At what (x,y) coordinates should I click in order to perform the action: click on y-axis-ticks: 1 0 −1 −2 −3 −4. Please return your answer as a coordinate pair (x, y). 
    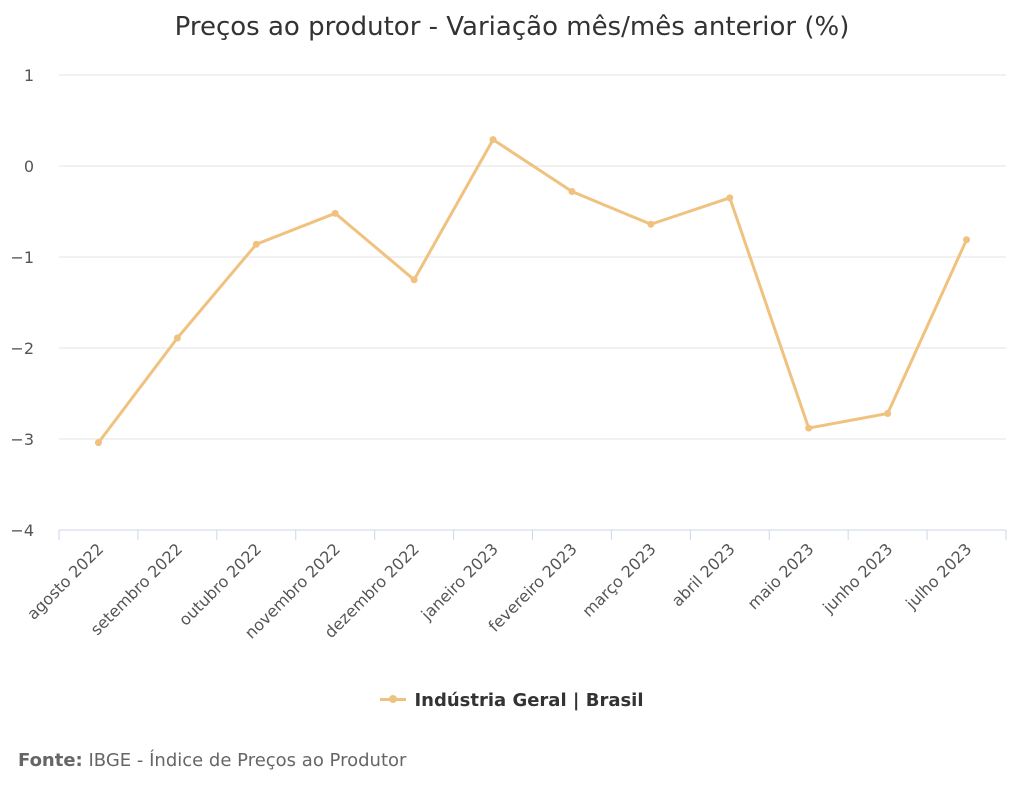
    Looking at the image, I should click on (22, 303).